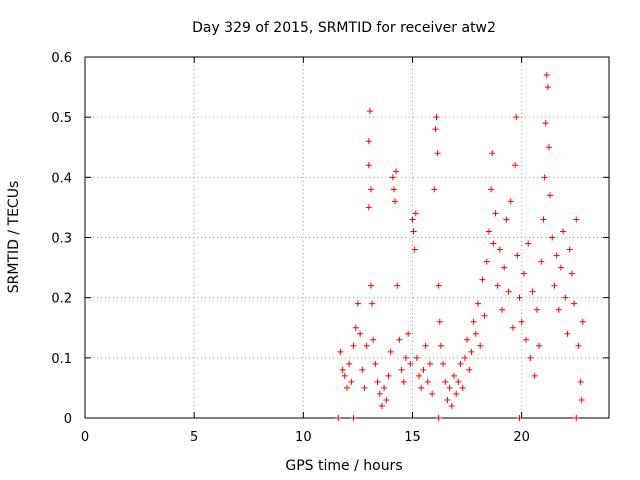 The image size is (640, 480). What do you see at coordinates (343, 466) in the screenshot?
I see `x-axis-label: GPS time / hours` at bounding box center [343, 466].